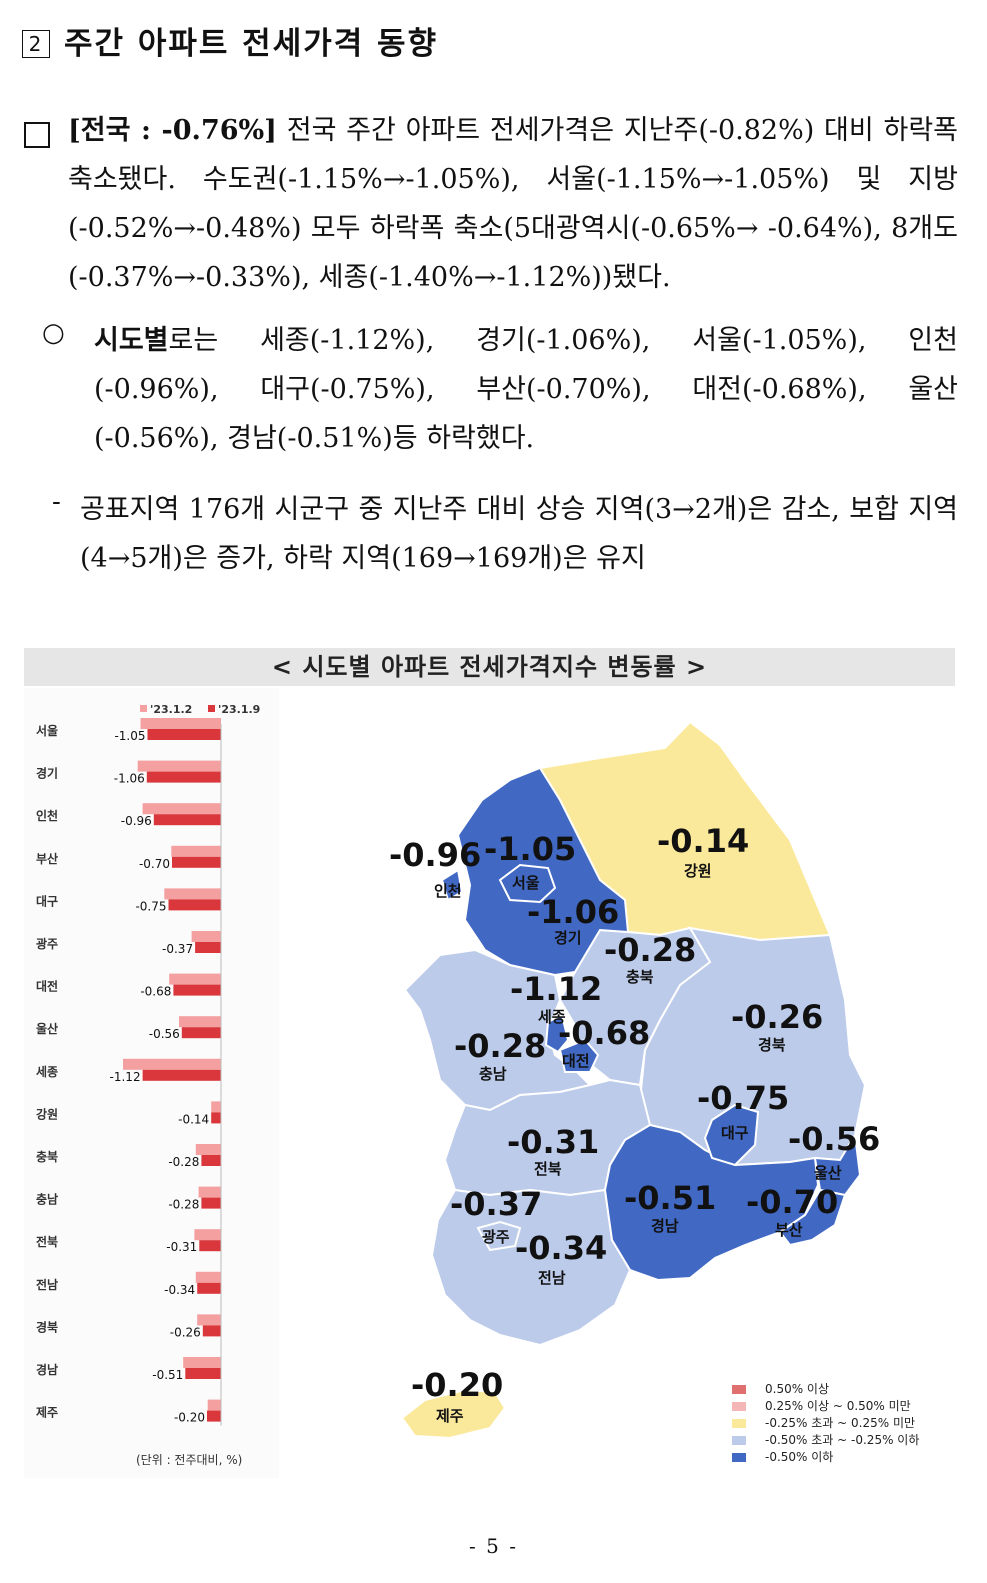 The width and height of the screenshot is (987, 1583). I want to click on map-value-label: -0.56, so click(834, 1139).